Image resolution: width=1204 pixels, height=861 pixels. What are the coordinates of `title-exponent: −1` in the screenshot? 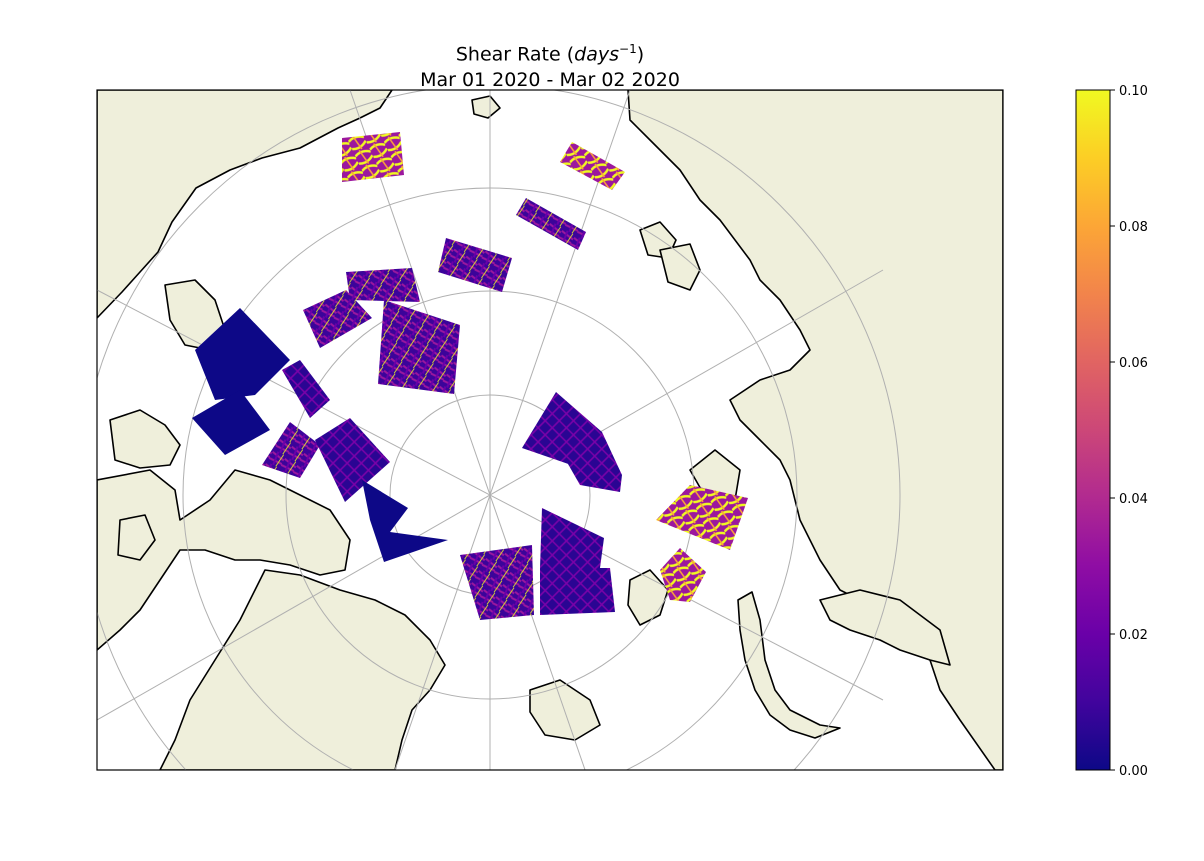 It's located at (628, 49).